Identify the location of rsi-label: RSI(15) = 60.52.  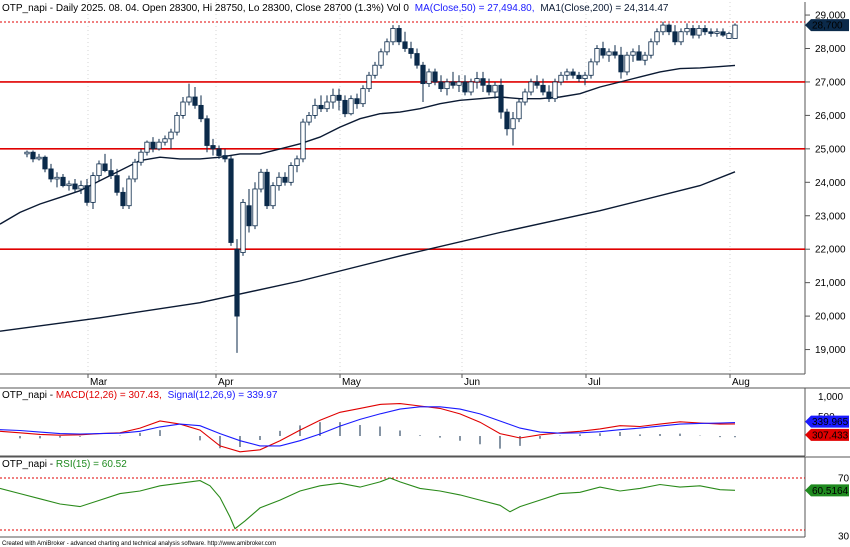
(91, 464).